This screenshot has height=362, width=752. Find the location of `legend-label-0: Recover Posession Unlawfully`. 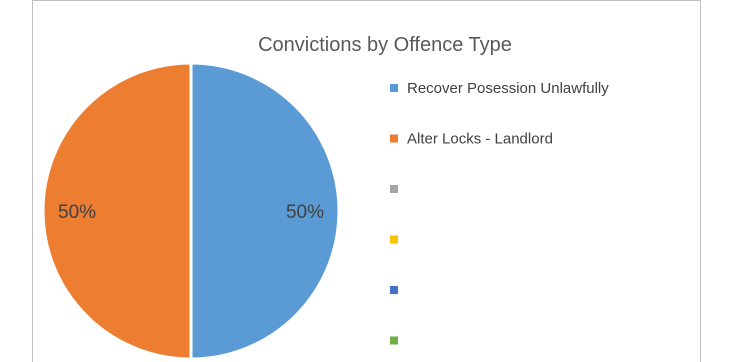

legend-label-0: Recover Posession Unlawfully is located at coordinates (508, 88).